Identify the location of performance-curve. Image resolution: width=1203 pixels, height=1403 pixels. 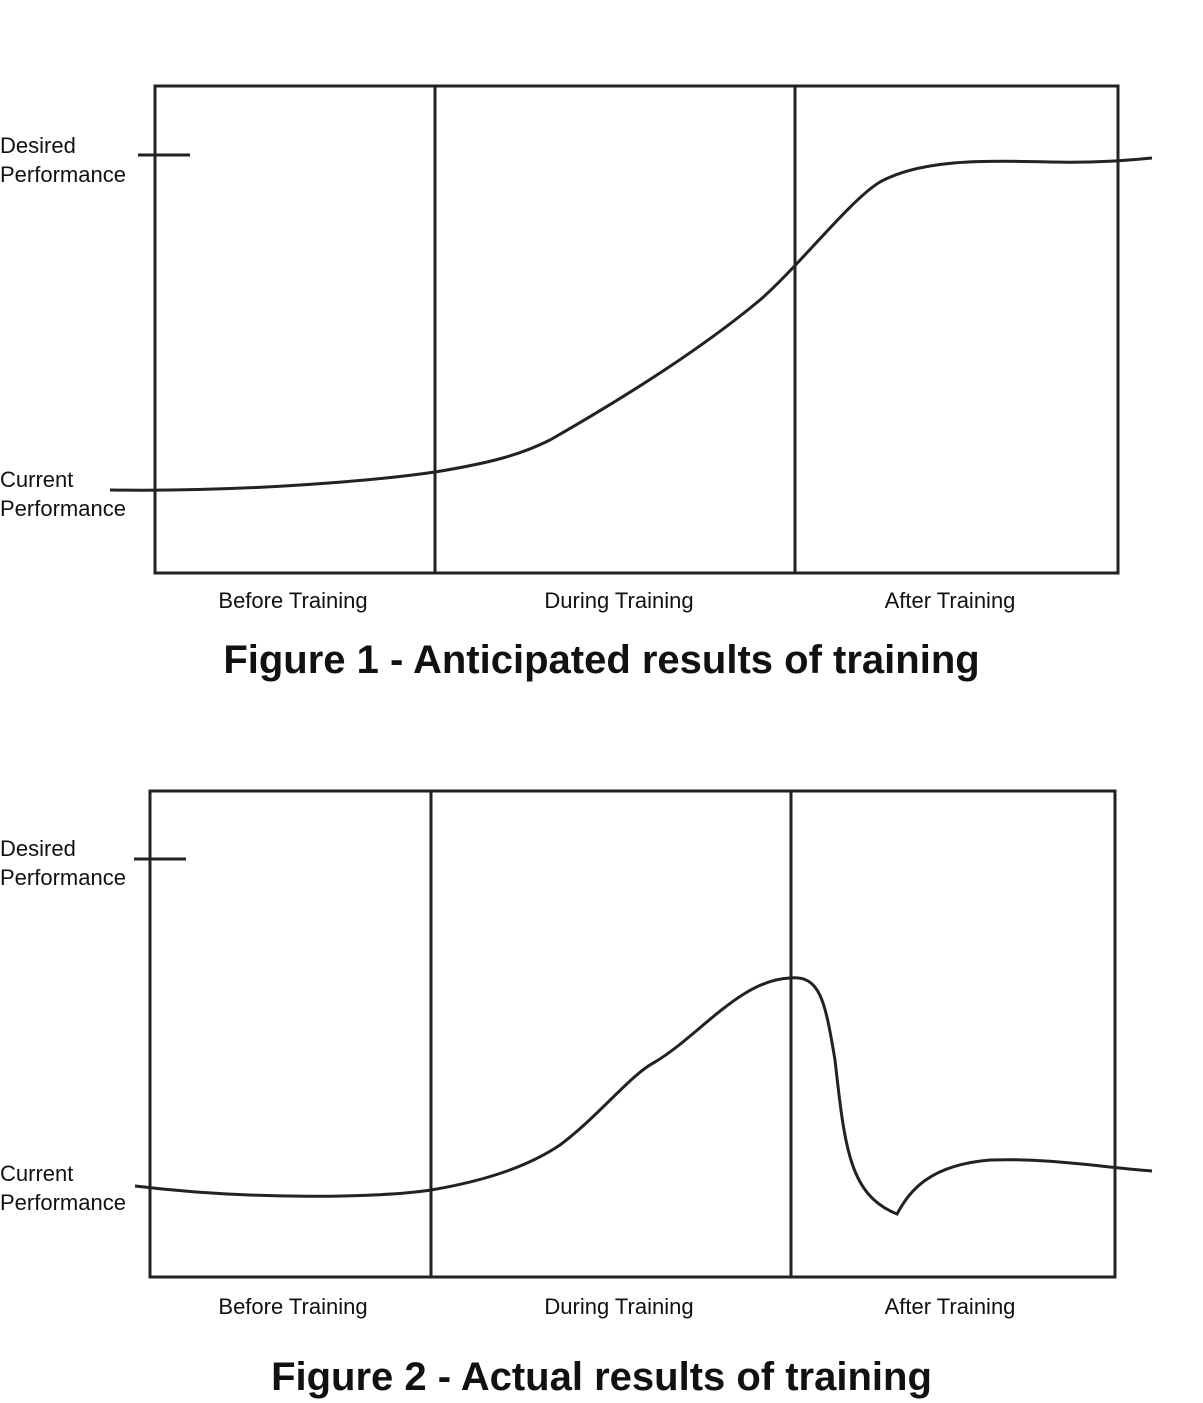
(643, 1096).